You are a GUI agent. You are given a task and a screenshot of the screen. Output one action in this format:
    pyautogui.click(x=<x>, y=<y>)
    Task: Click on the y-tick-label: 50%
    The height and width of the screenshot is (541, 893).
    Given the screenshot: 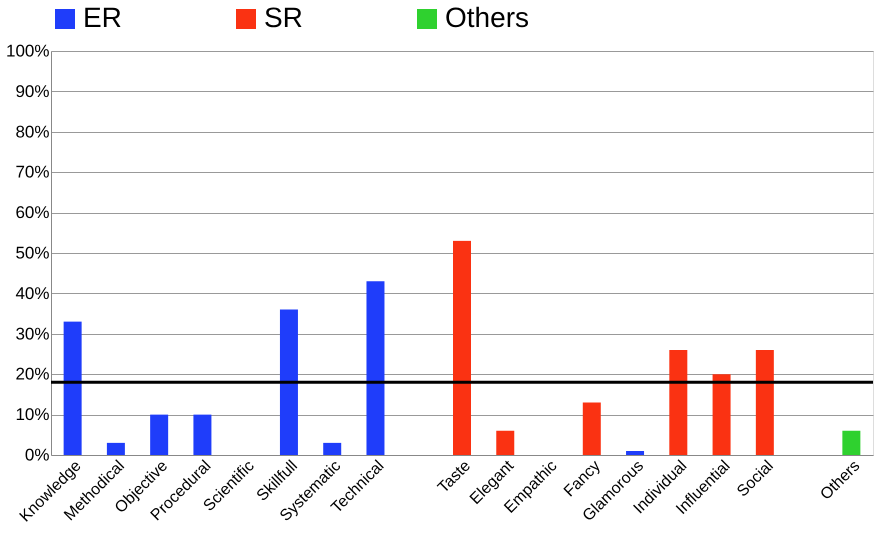 What is the action you would take?
    pyautogui.click(x=32, y=253)
    